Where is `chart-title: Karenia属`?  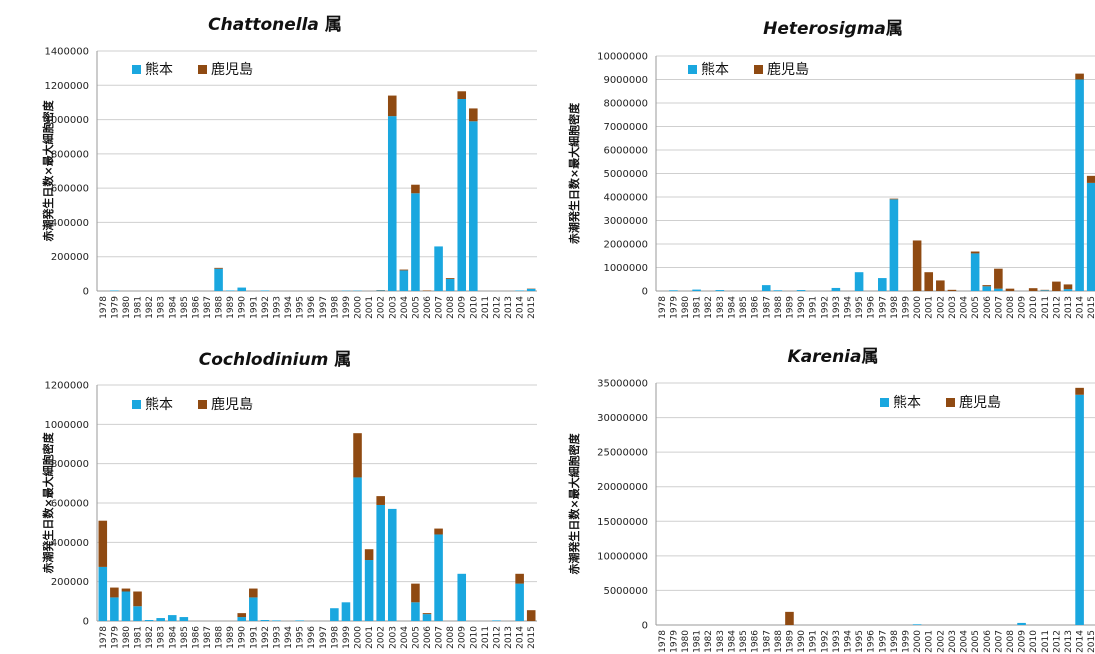 chart-title: Karenia属 is located at coordinates (833, 357).